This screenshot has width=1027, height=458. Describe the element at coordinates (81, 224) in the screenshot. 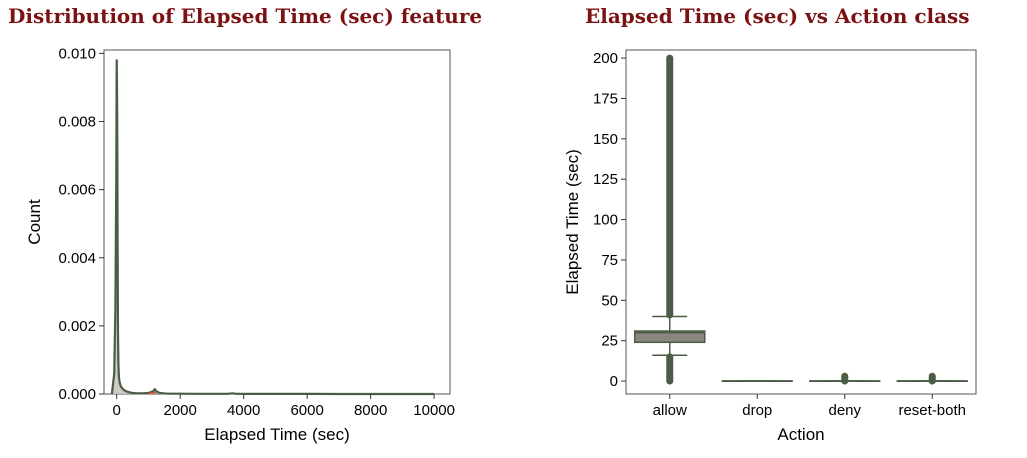

I see `density-y-axis: 0.000 0.002 0.004 0.006 0.008 0.010` at that location.